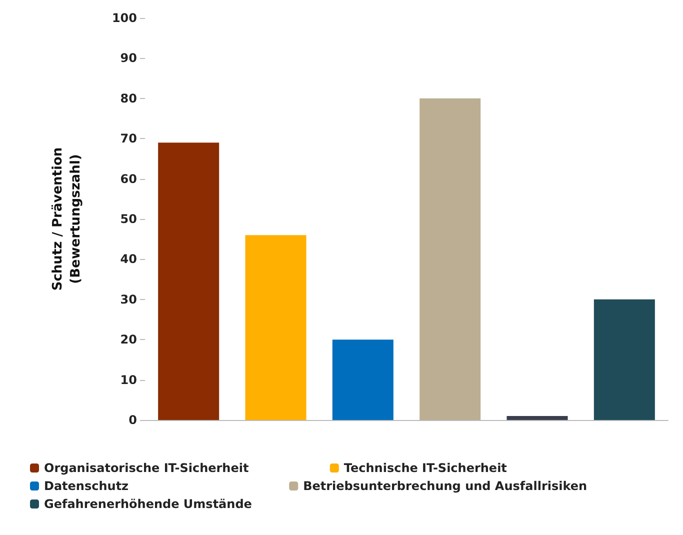 The image size is (683, 535). What do you see at coordinates (128, 299) in the screenshot?
I see `y-tick-label: 30` at bounding box center [128, 299].